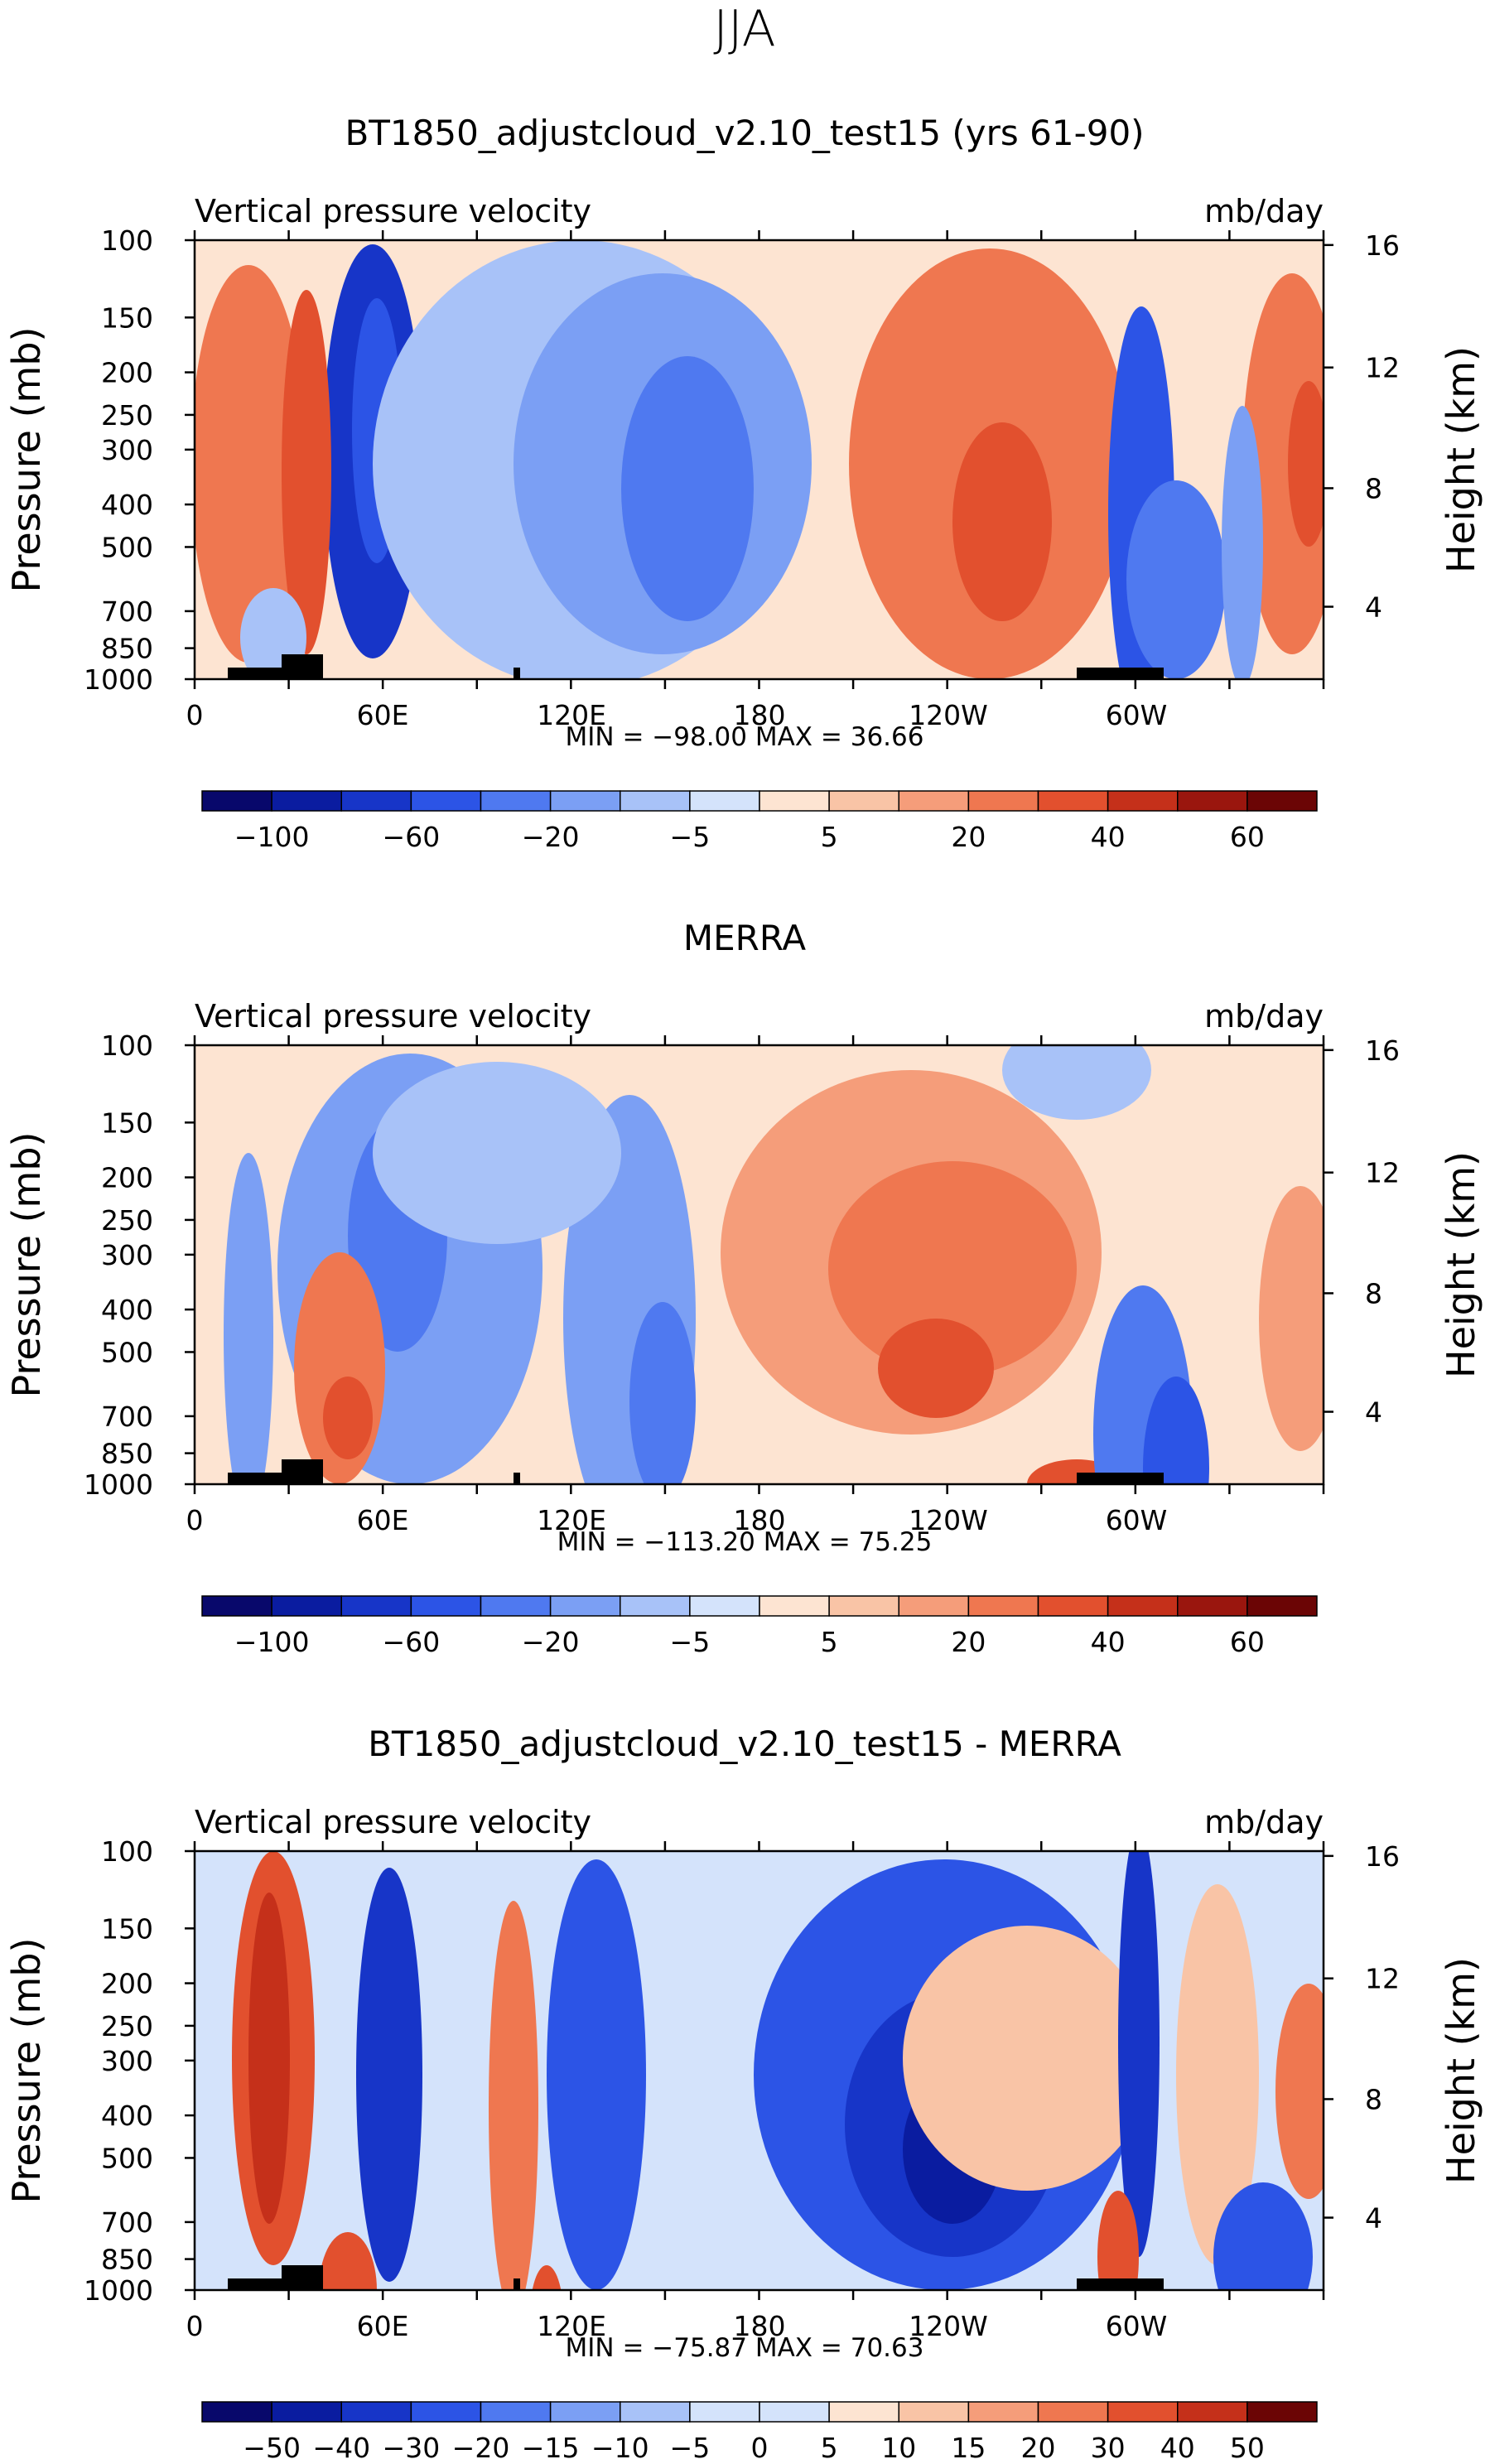  What do you see at coordinates (898, 2448) in the screenshot?
I see `colorbar-label: 10` at bounding box center [898, 2448].